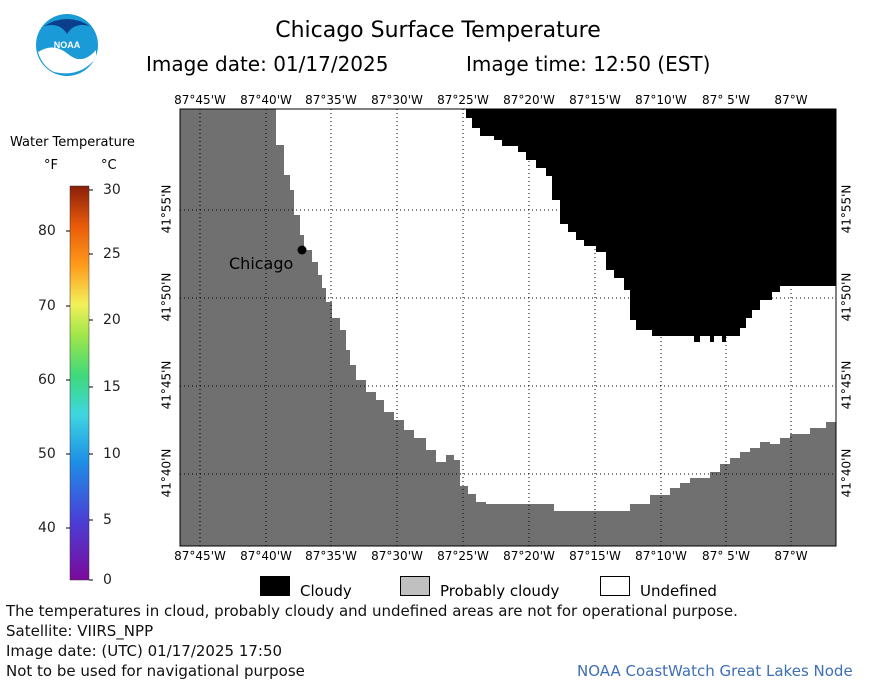 The height and width of the screenshot is (687, 876). I want to click on lat-tick-left: 41°55'N, so click(166, 209).